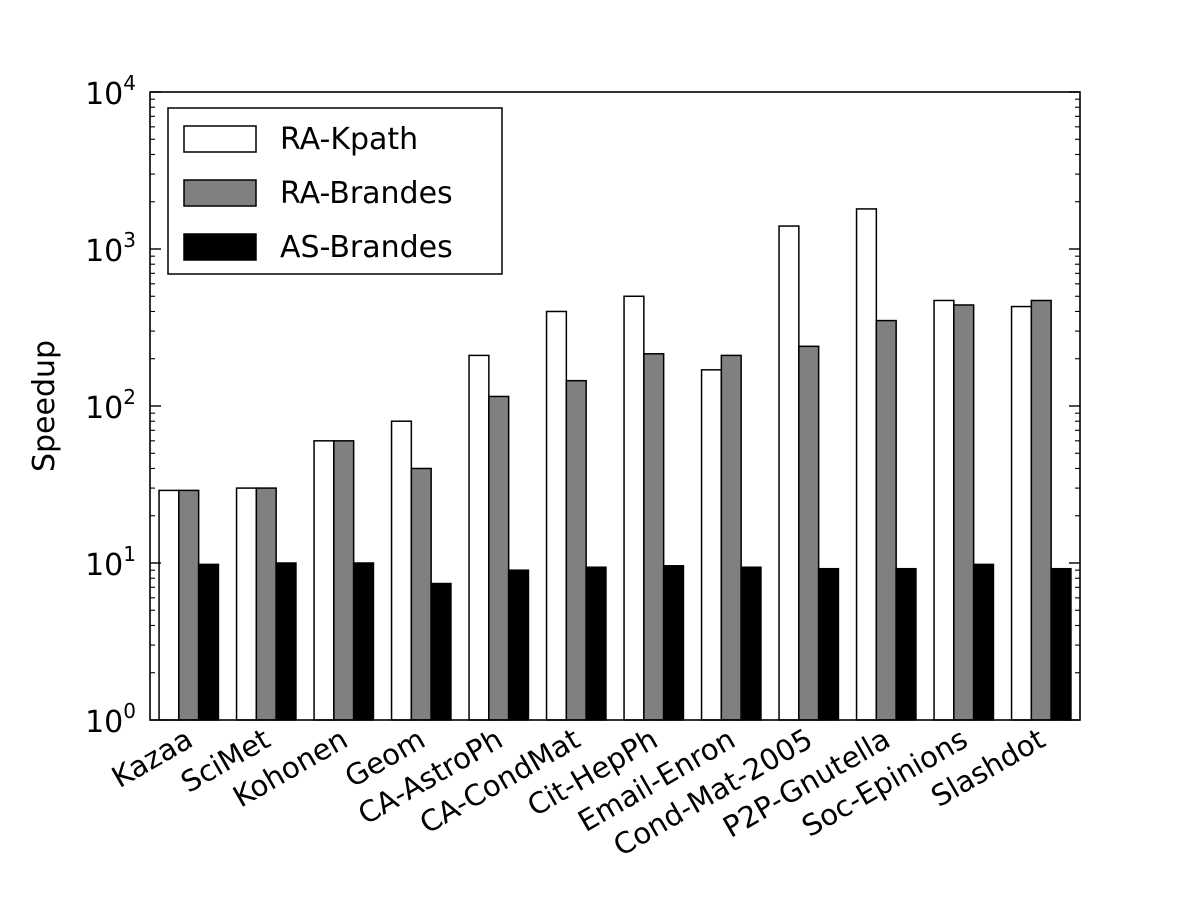 The height and width of the screenshot is (905, 1201). Describe the element at coordinates (789, 473) in the screenshot. I see `bar-ra-kpath-cond-mat-2005` at that location.